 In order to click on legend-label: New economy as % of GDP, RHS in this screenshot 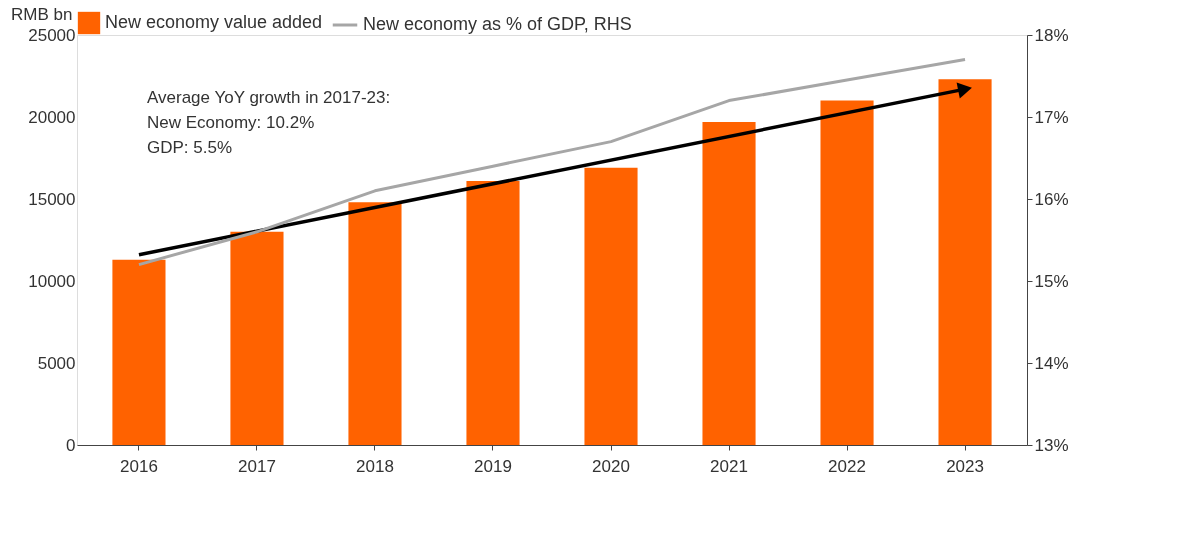, I will do `click(497, 24)`.